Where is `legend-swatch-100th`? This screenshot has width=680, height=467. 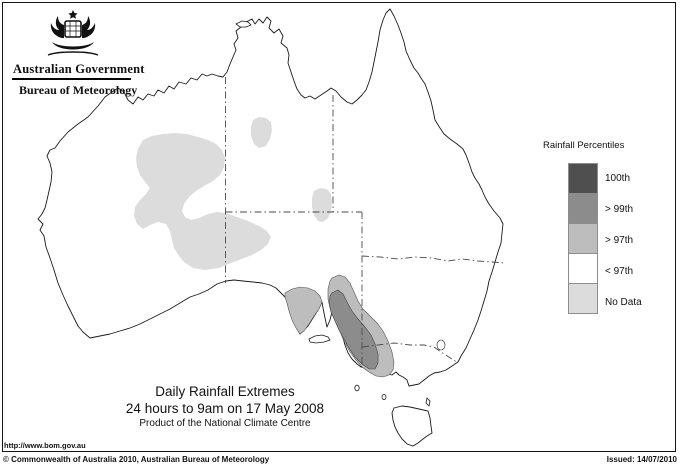 legend-swatch-100th is located at coordinates (583, 178).